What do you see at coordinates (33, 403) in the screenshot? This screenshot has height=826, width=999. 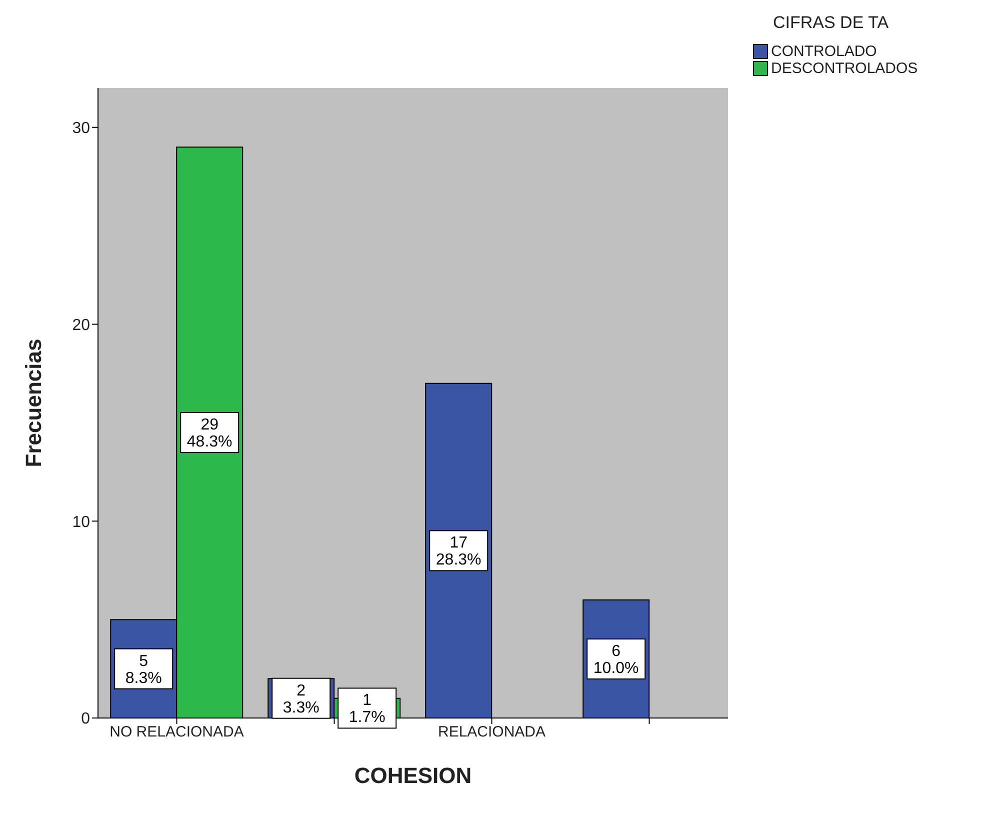 I see `y-axis-title: Frecuencias` at bounding box center [33, 403].